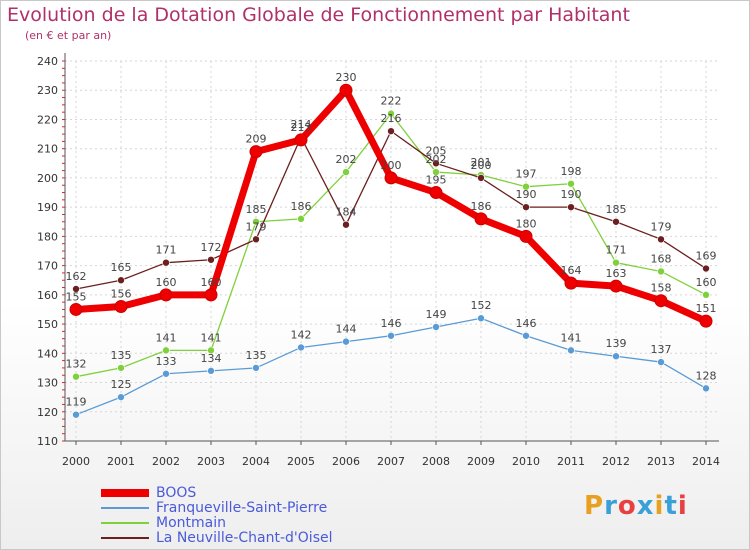  Describe the element at coordinates (301, 124) in the screenshot. I see `data-label: 214` at that location.